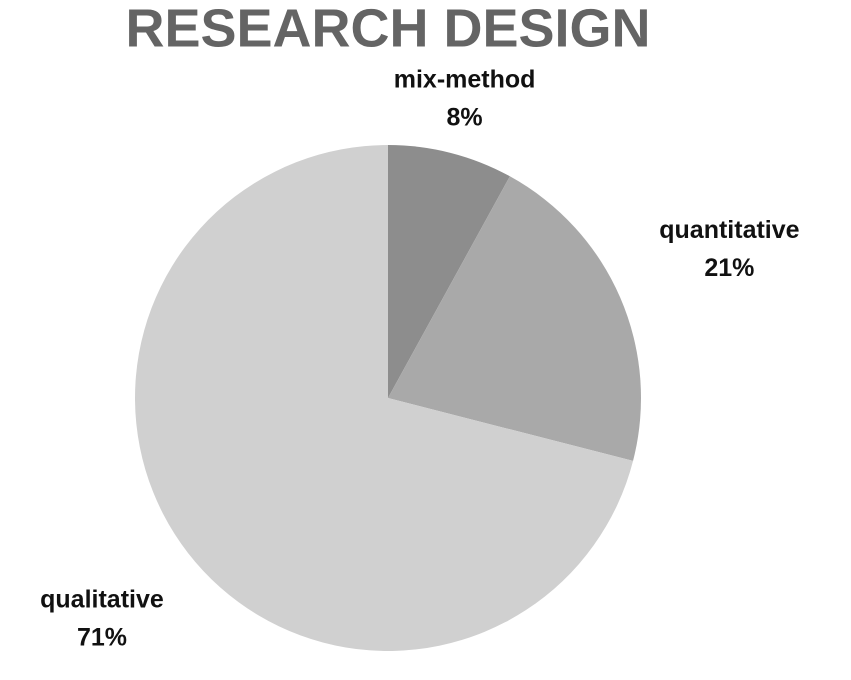 The image size is (851, 680). I want to click on slice-label: quantitative, so click(729, 230).